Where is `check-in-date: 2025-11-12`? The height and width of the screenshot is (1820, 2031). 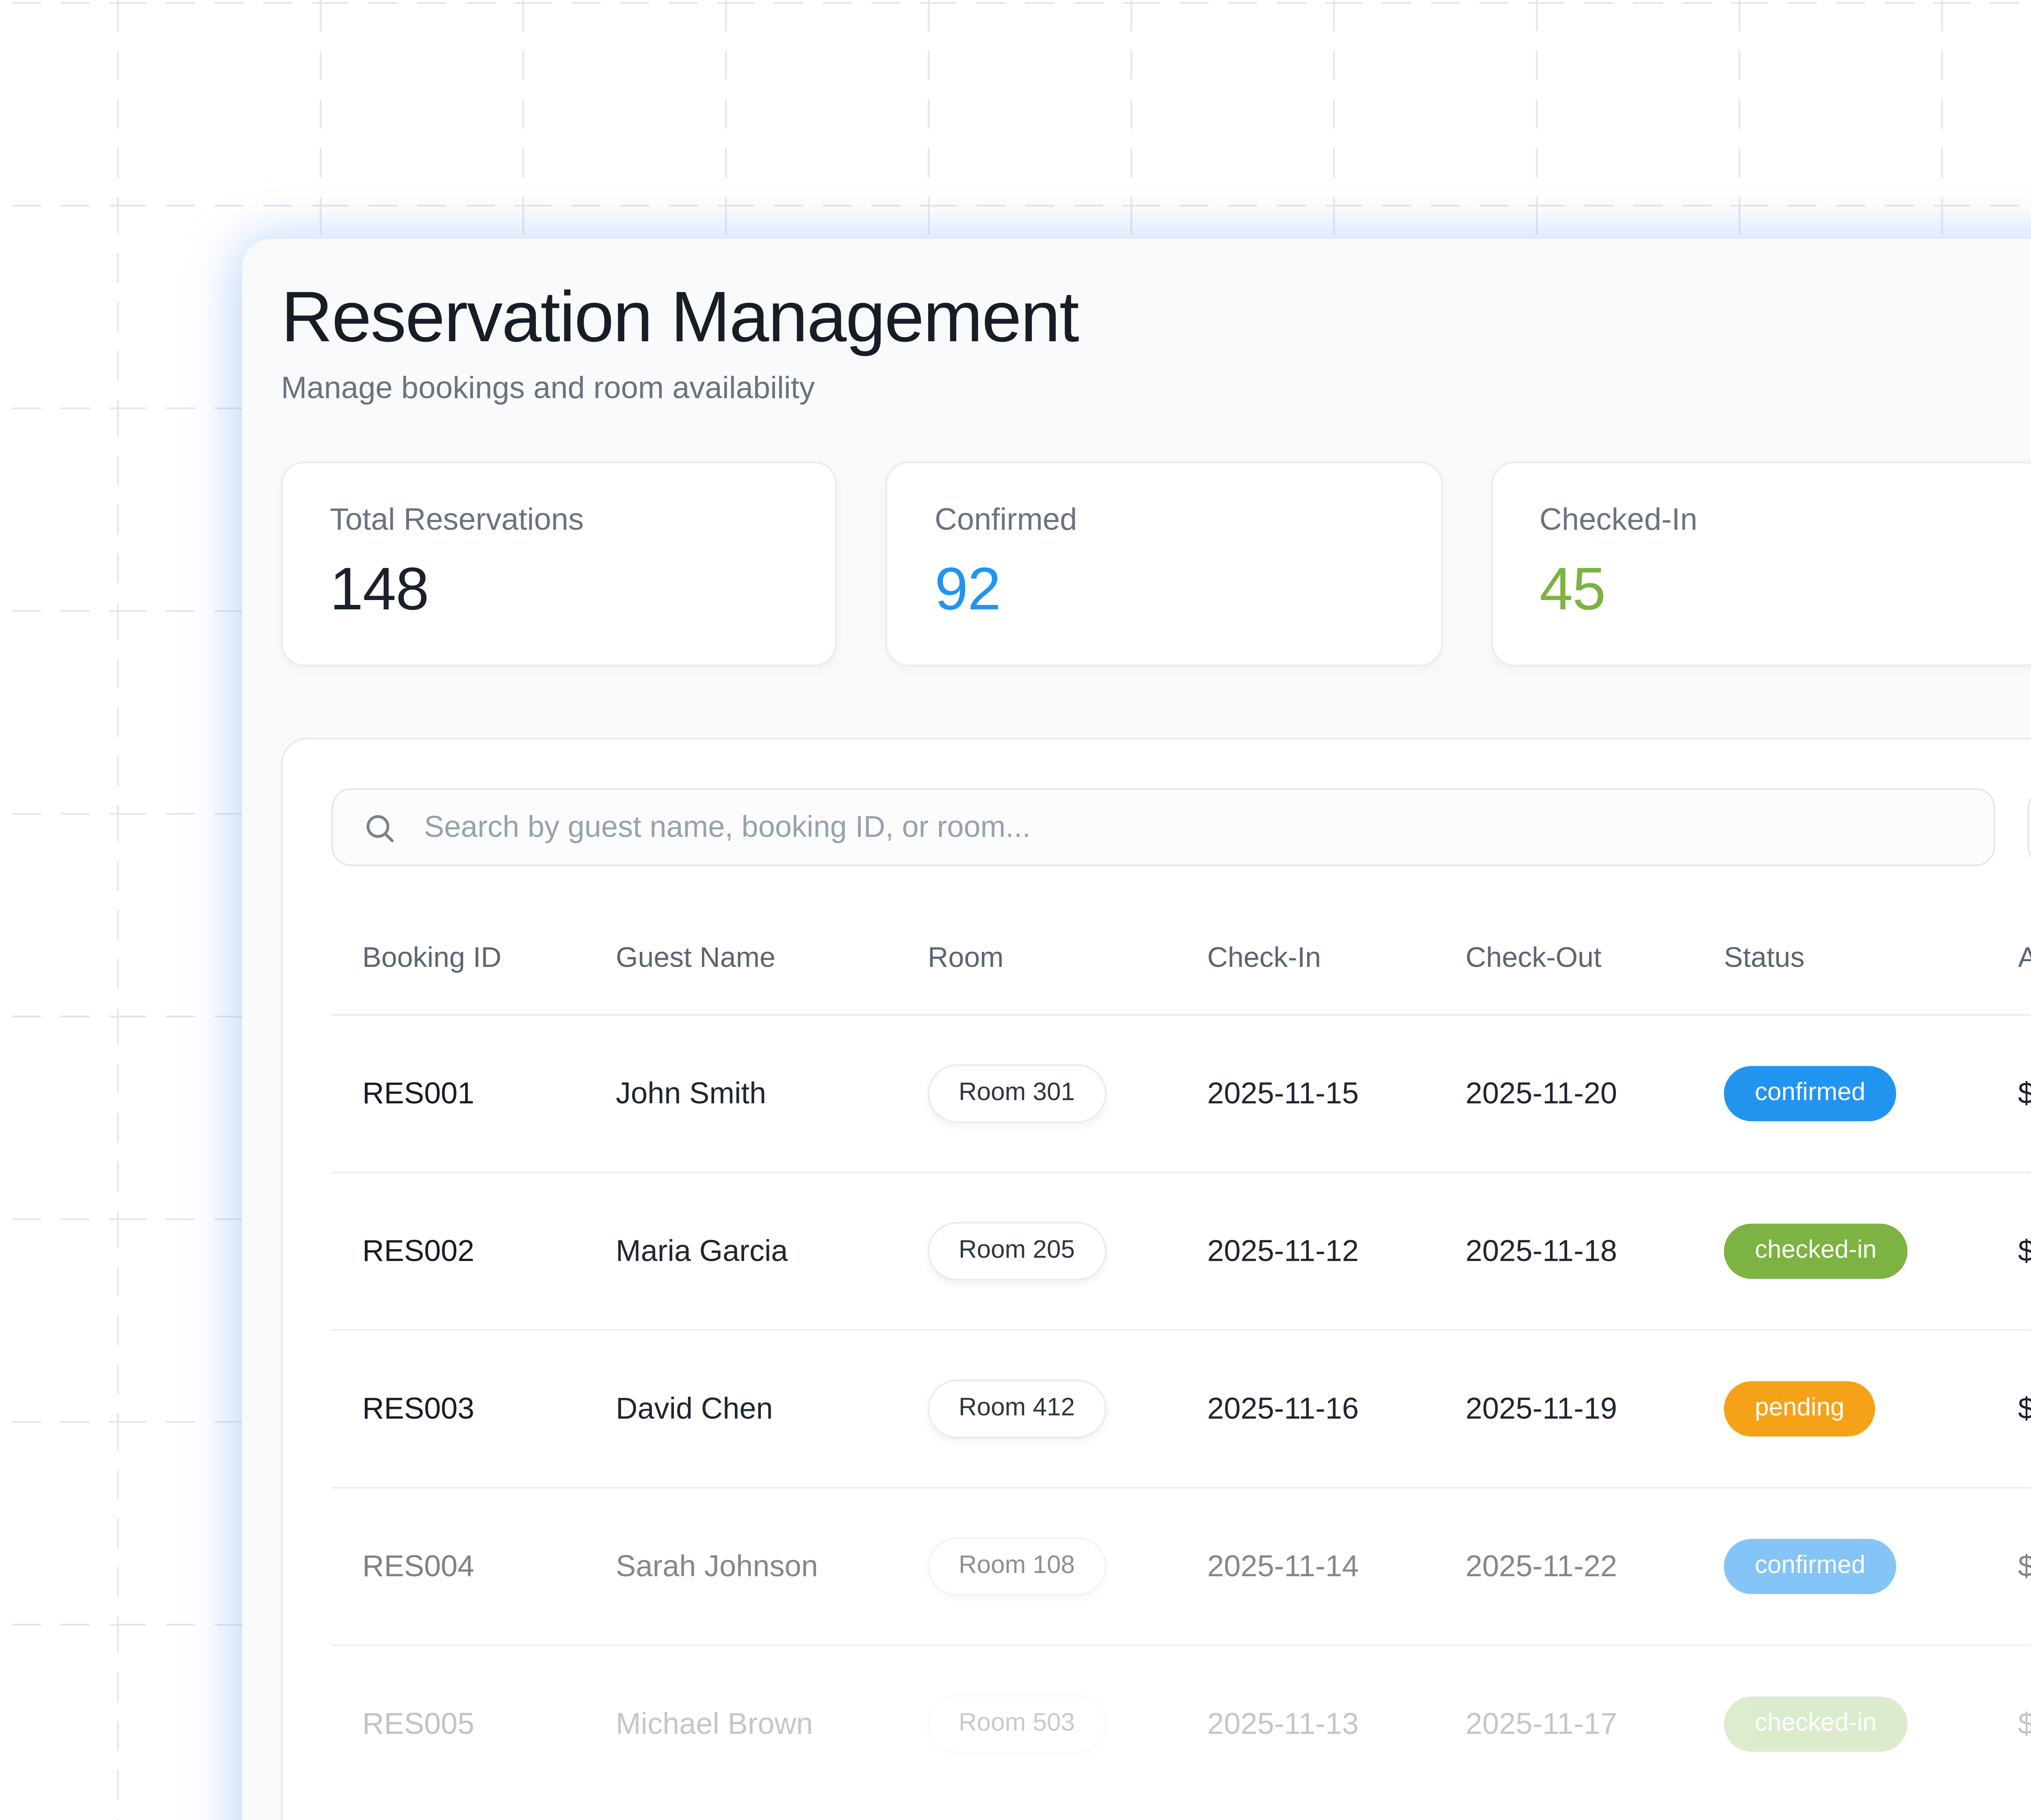 check-in-date: 2025-11-12 is located at coordinates (1283, 1251).